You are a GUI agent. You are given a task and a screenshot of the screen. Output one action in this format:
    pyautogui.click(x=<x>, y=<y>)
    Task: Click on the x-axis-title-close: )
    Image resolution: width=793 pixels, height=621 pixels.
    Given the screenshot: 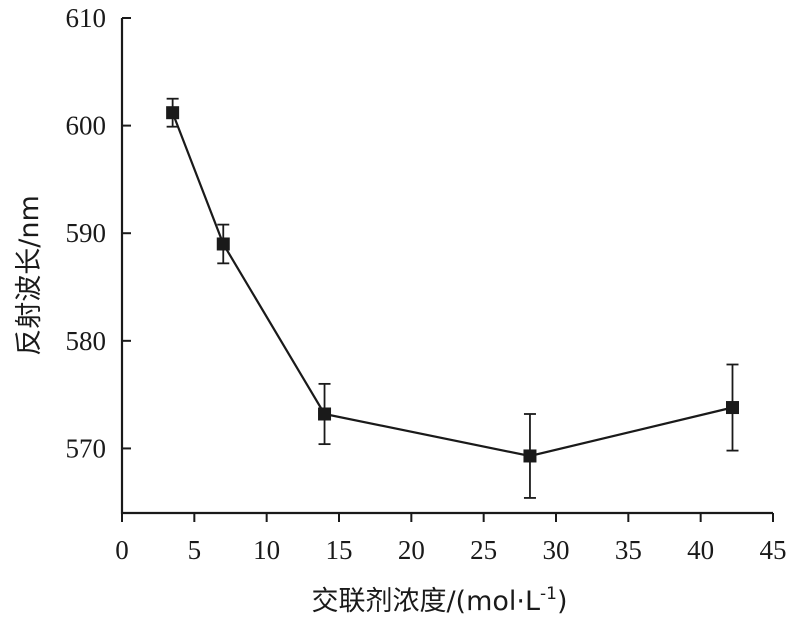 What is the action you would take?
    pyautogui.click(x=562, y=601)
    